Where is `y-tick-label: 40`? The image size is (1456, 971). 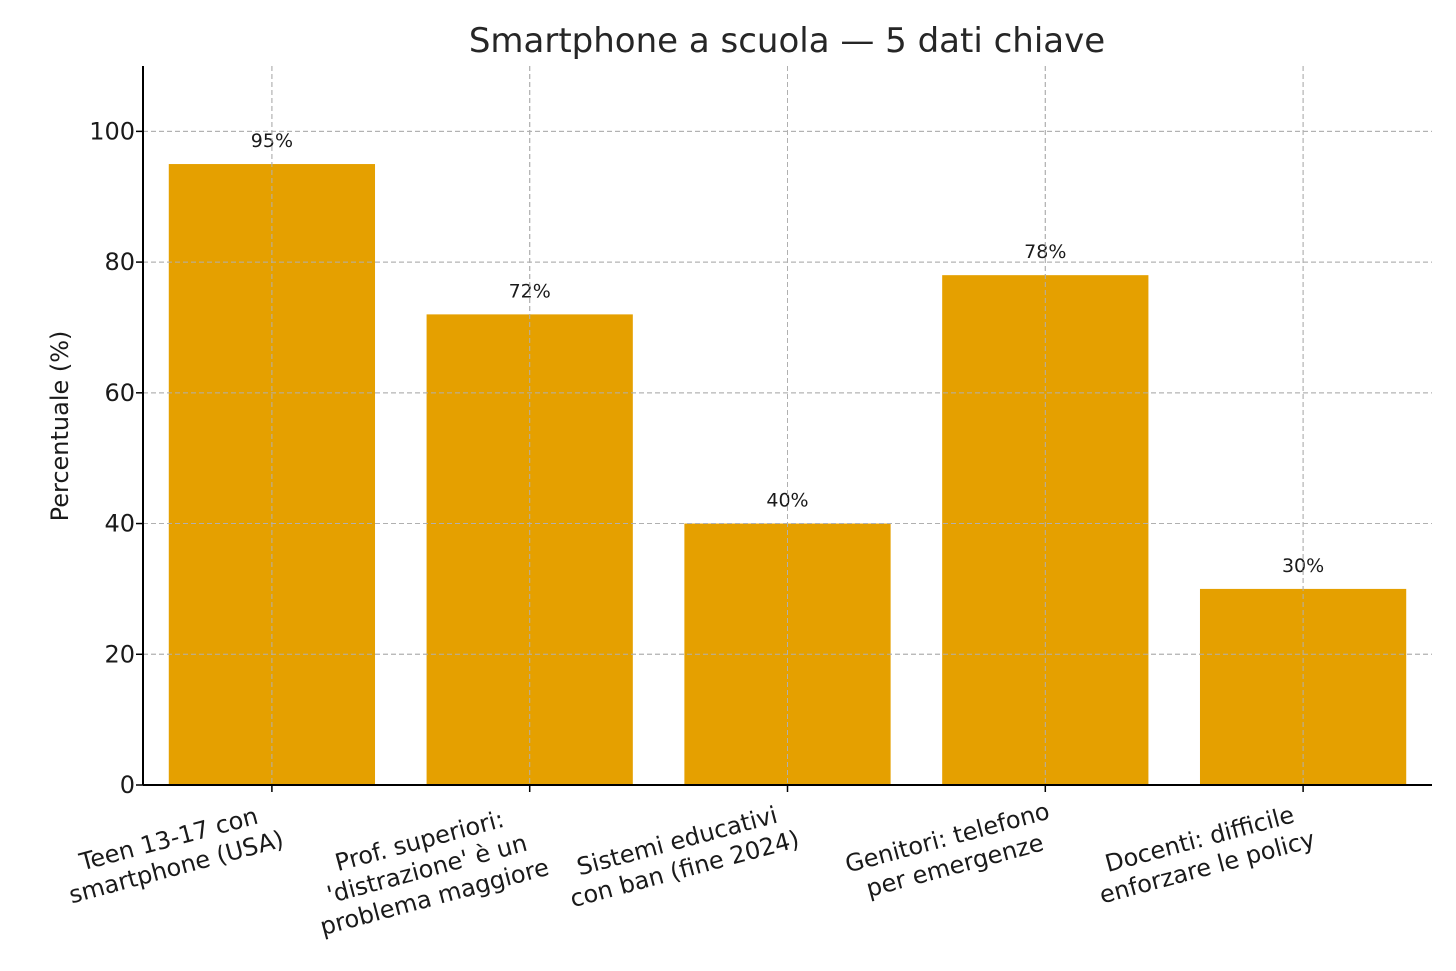
y-tick-label: 40 is located at coordinates (119, 524).